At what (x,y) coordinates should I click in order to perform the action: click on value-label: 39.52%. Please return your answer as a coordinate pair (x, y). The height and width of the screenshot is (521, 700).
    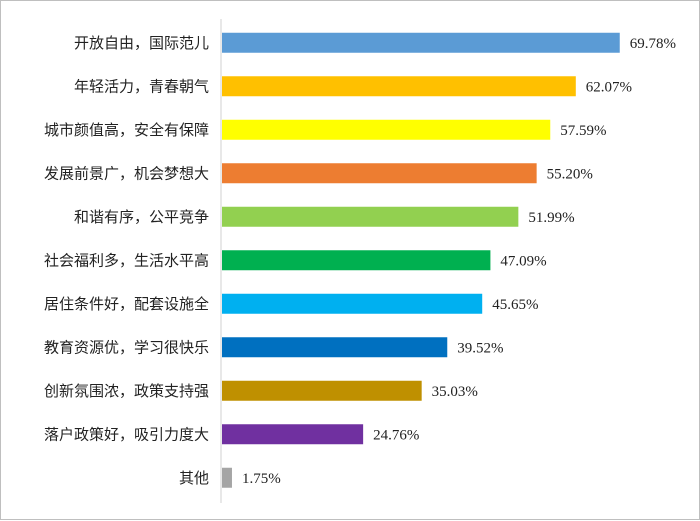
    Looking at the image, I should click on (480, 348).